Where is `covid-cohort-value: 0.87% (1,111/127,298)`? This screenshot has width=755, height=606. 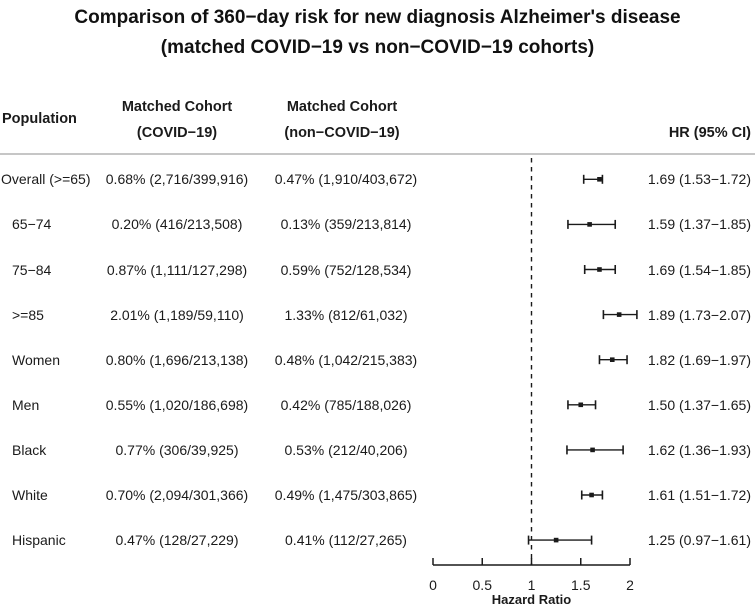 covid-cohort-value: 0.87% (1,111/127,298) is located at coordinates (177, 269).